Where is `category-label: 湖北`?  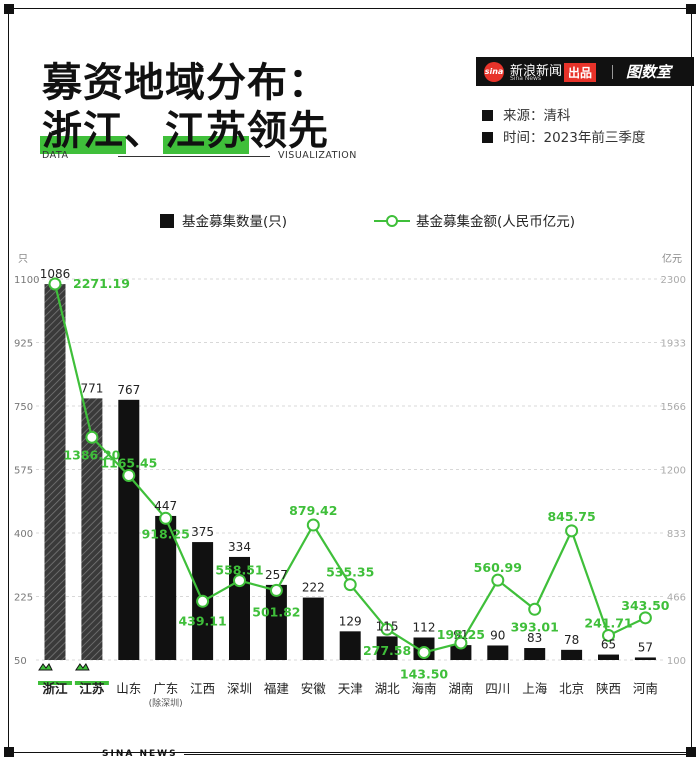
category-label: 湖北 is located at coordinates (388, 688).